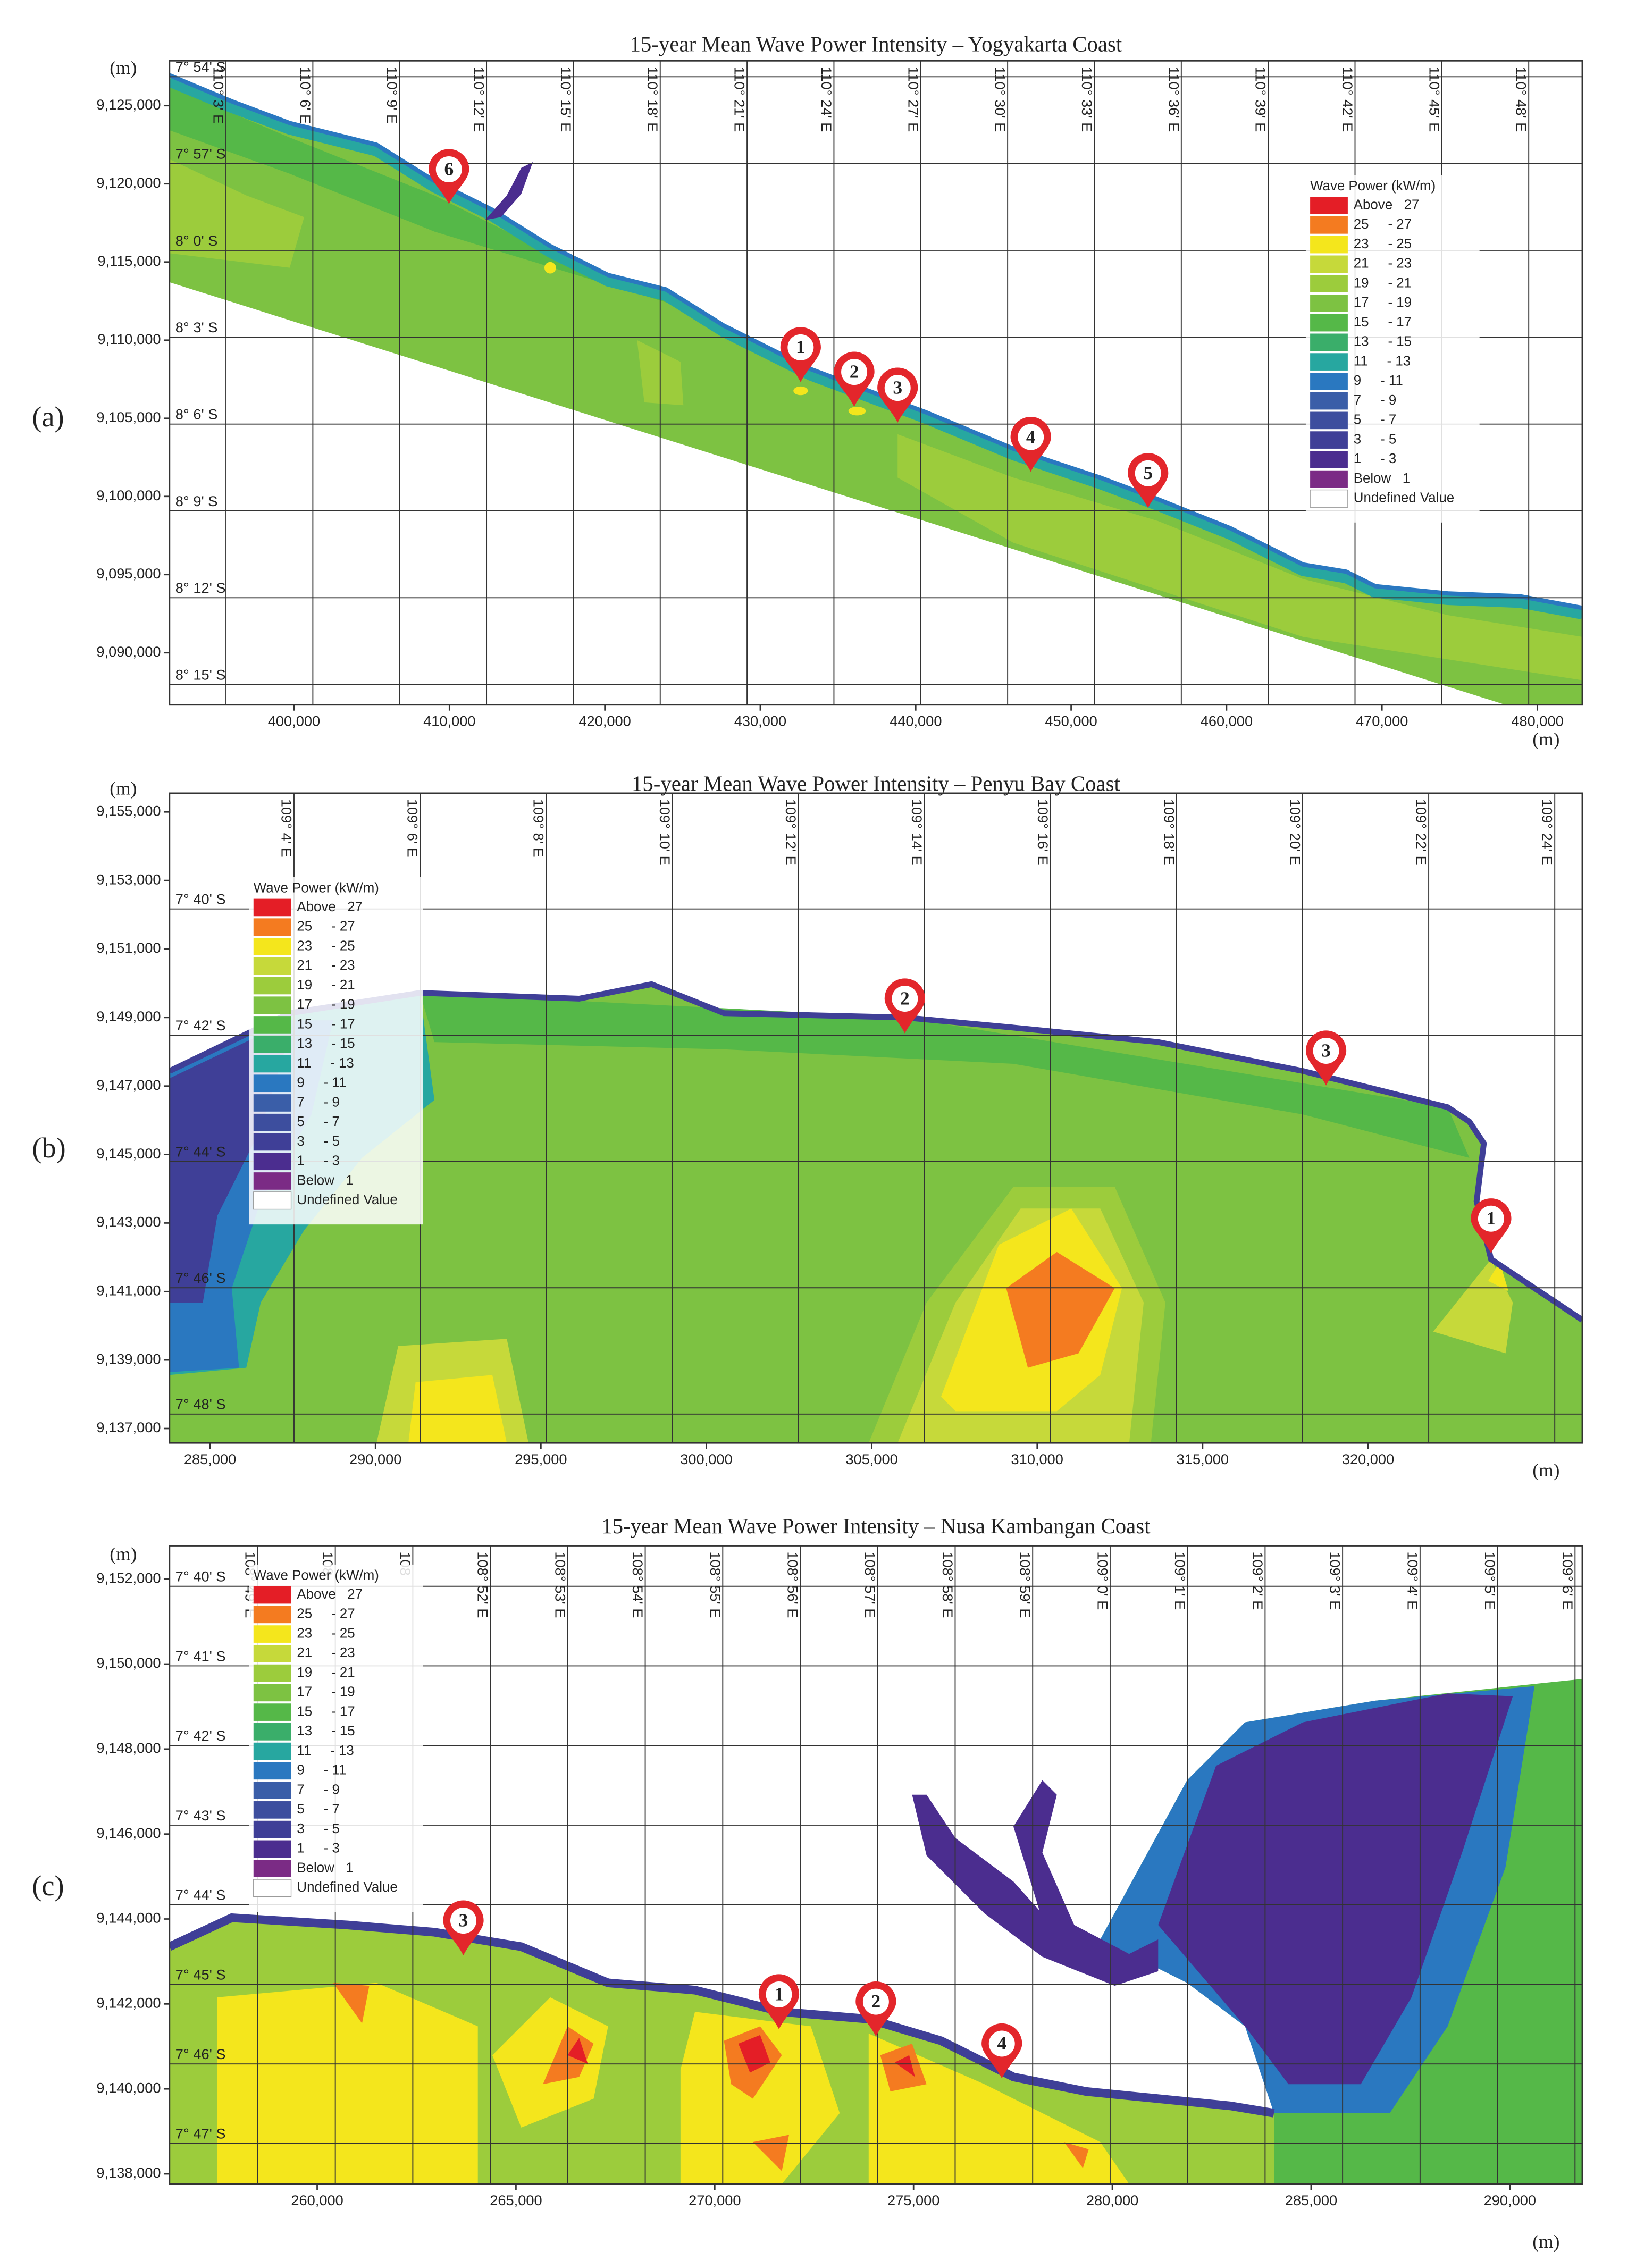 The image size is (1636, 2268). I want to click on y-tick-label: 9,145,000, so click(128, 1153).